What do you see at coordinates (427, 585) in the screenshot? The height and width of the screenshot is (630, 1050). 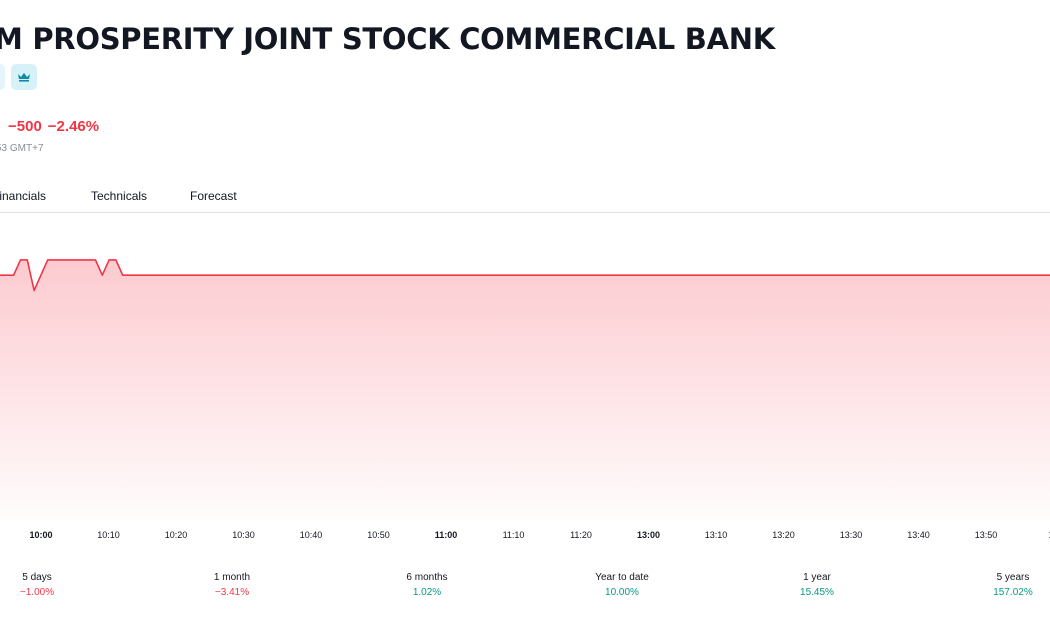 I see `performance-item: 6 months 1.02%` at bounding box center [427, 585].